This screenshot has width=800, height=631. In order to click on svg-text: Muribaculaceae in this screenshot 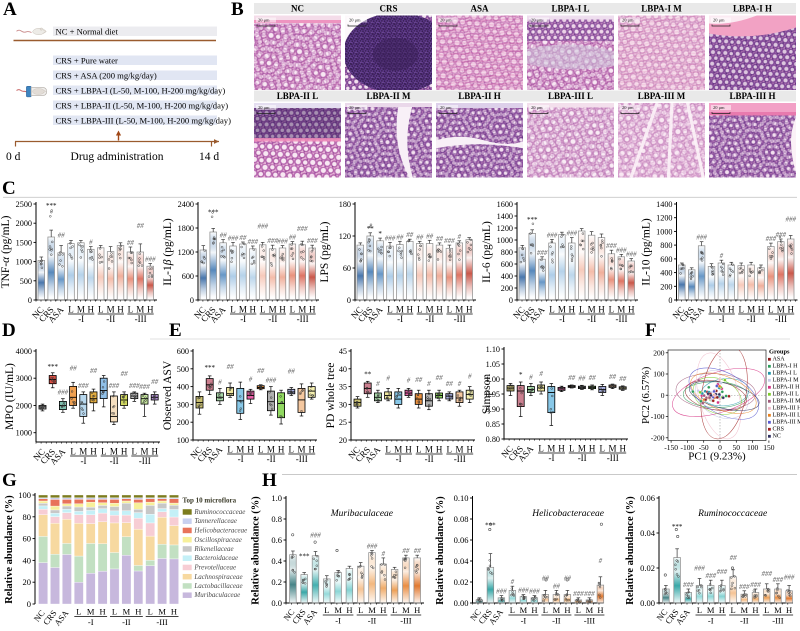, I will do `click(216, 595)`.